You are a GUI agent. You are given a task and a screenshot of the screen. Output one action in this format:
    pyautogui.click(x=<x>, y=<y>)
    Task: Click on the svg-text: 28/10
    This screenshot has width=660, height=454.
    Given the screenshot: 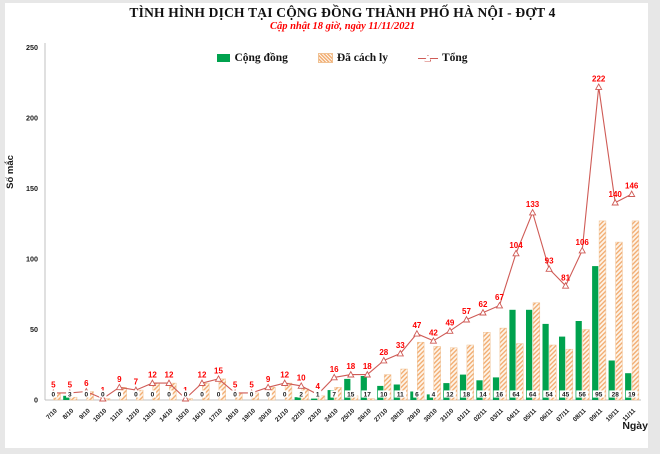 What is the action you would take?
    pyautogui.click(x=398, y=415)
    